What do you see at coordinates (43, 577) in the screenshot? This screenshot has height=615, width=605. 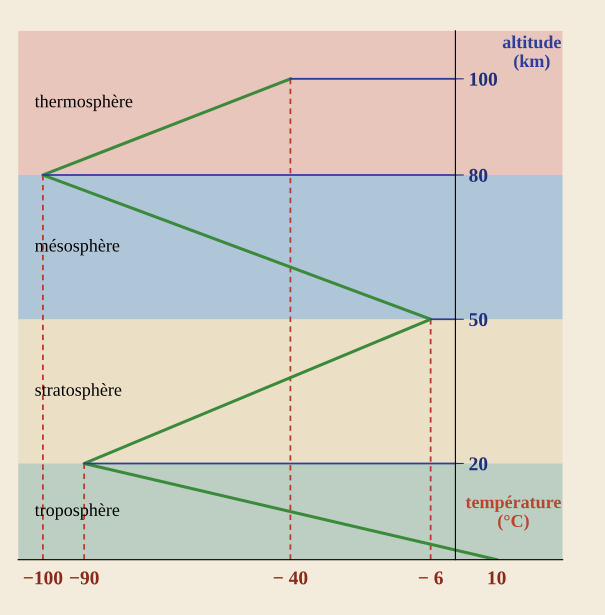 I see `x-tick-label: −100` at bounding box center [43, 577].